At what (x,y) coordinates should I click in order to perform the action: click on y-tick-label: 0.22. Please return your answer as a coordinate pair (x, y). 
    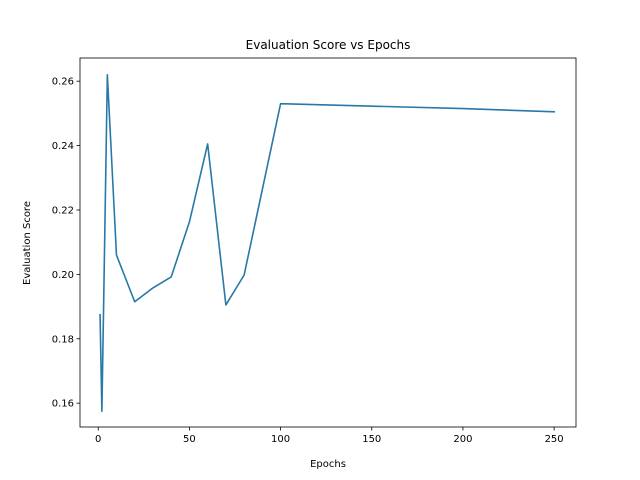
    Looking at the image, I should click on (63, 210).